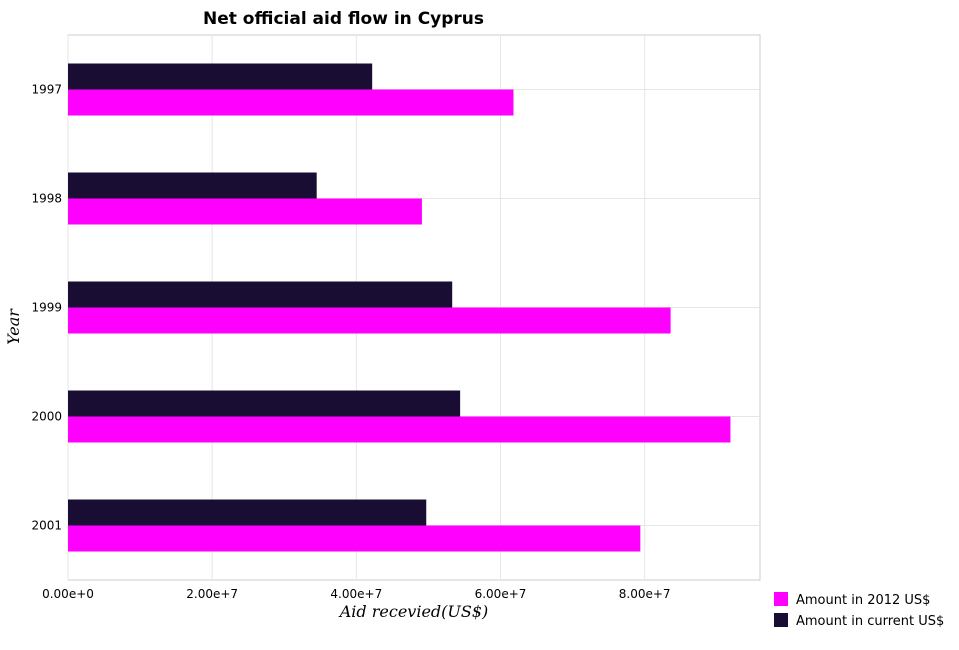  What do you see at coordinates (46, 417) in the screenshot?
I see `y-tick-label: 2000` at bounding box center [46, 417].